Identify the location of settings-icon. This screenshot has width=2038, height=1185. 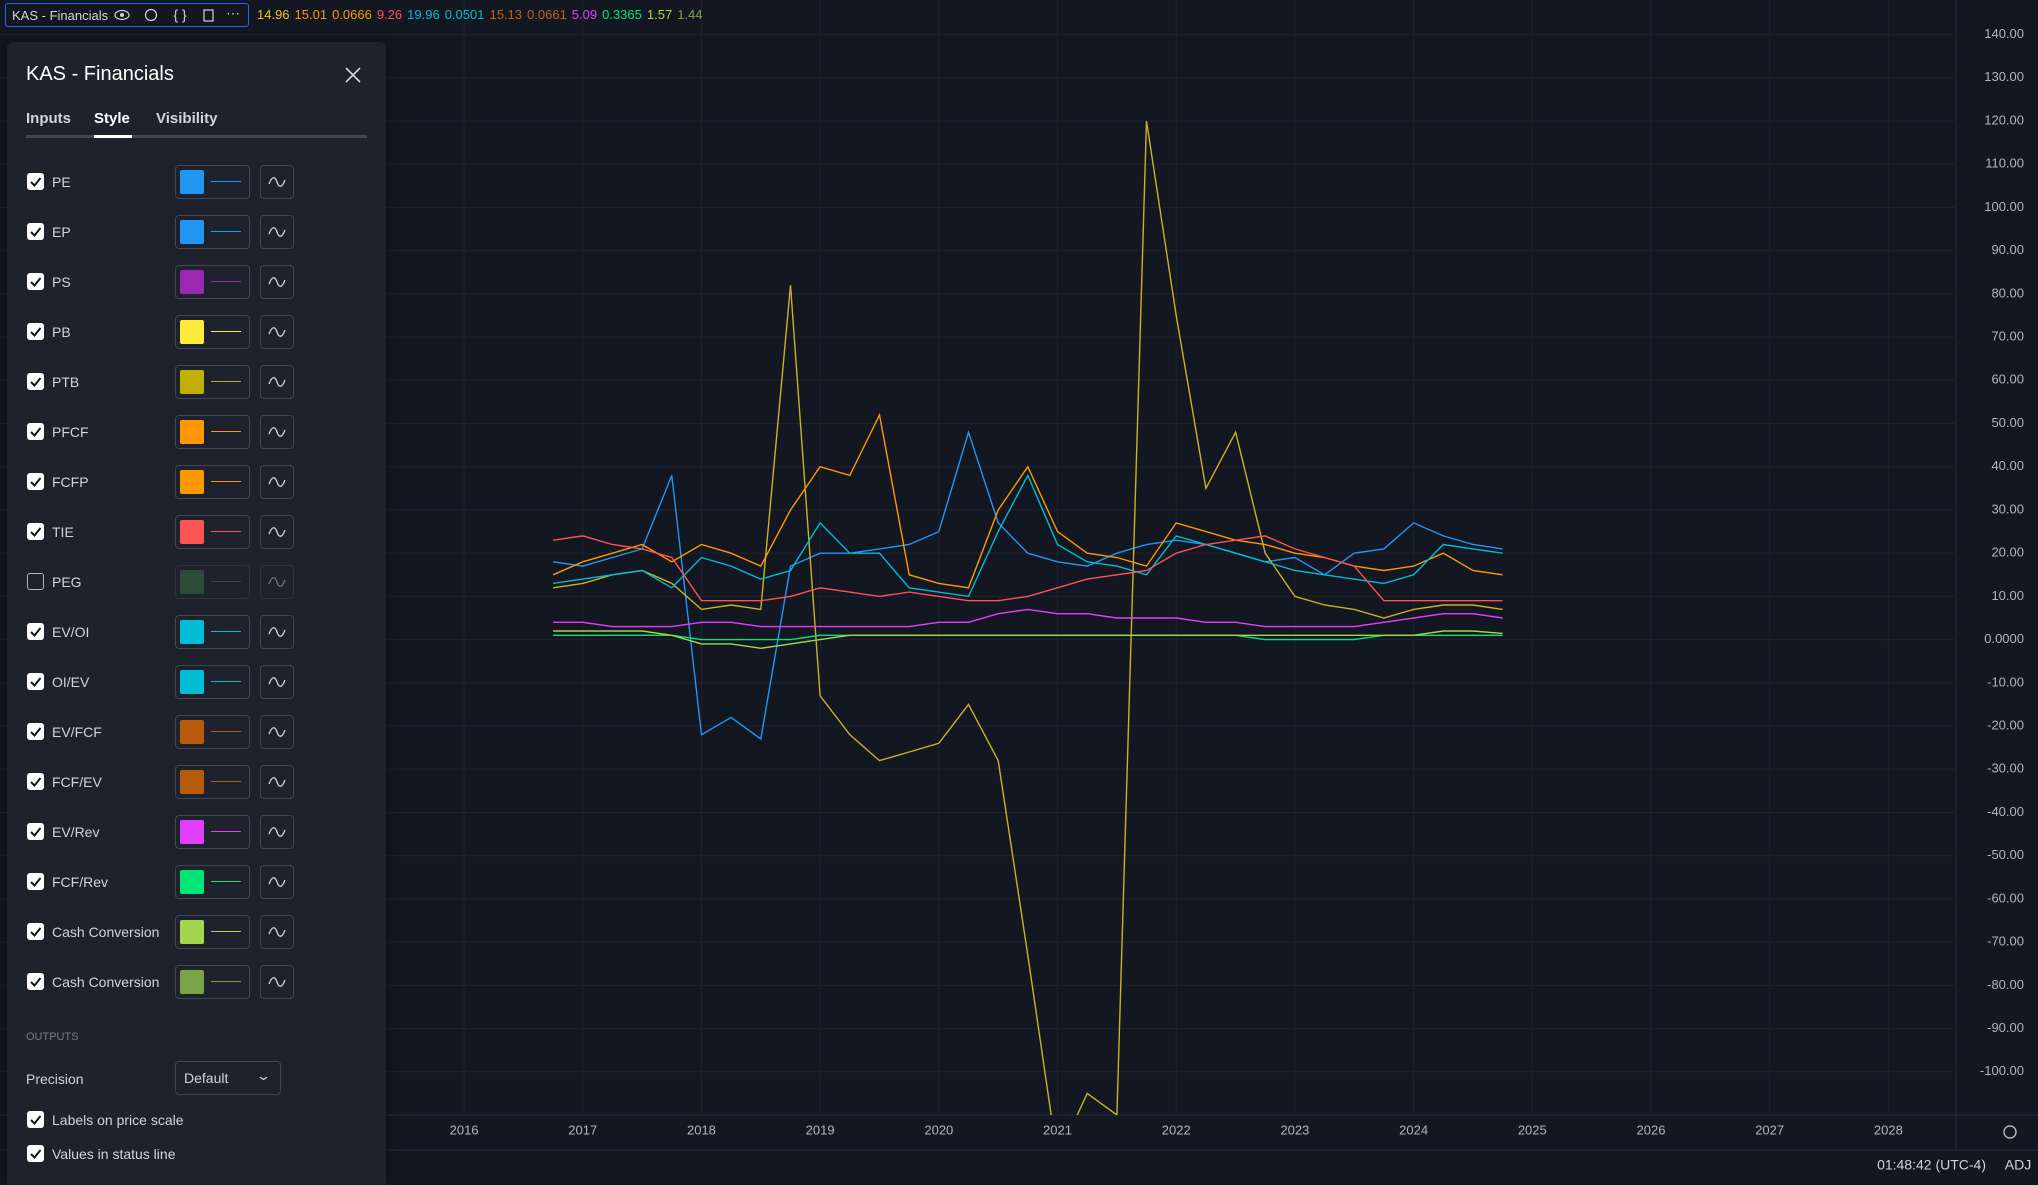
(2010, 1132).